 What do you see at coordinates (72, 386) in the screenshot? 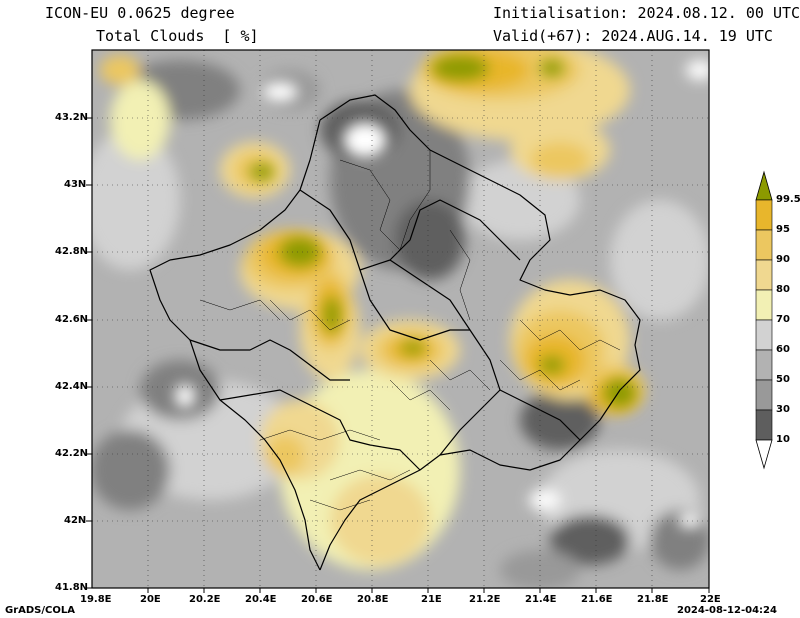
I see `lat-label: 42.4N` at bounding box center [72, 386].